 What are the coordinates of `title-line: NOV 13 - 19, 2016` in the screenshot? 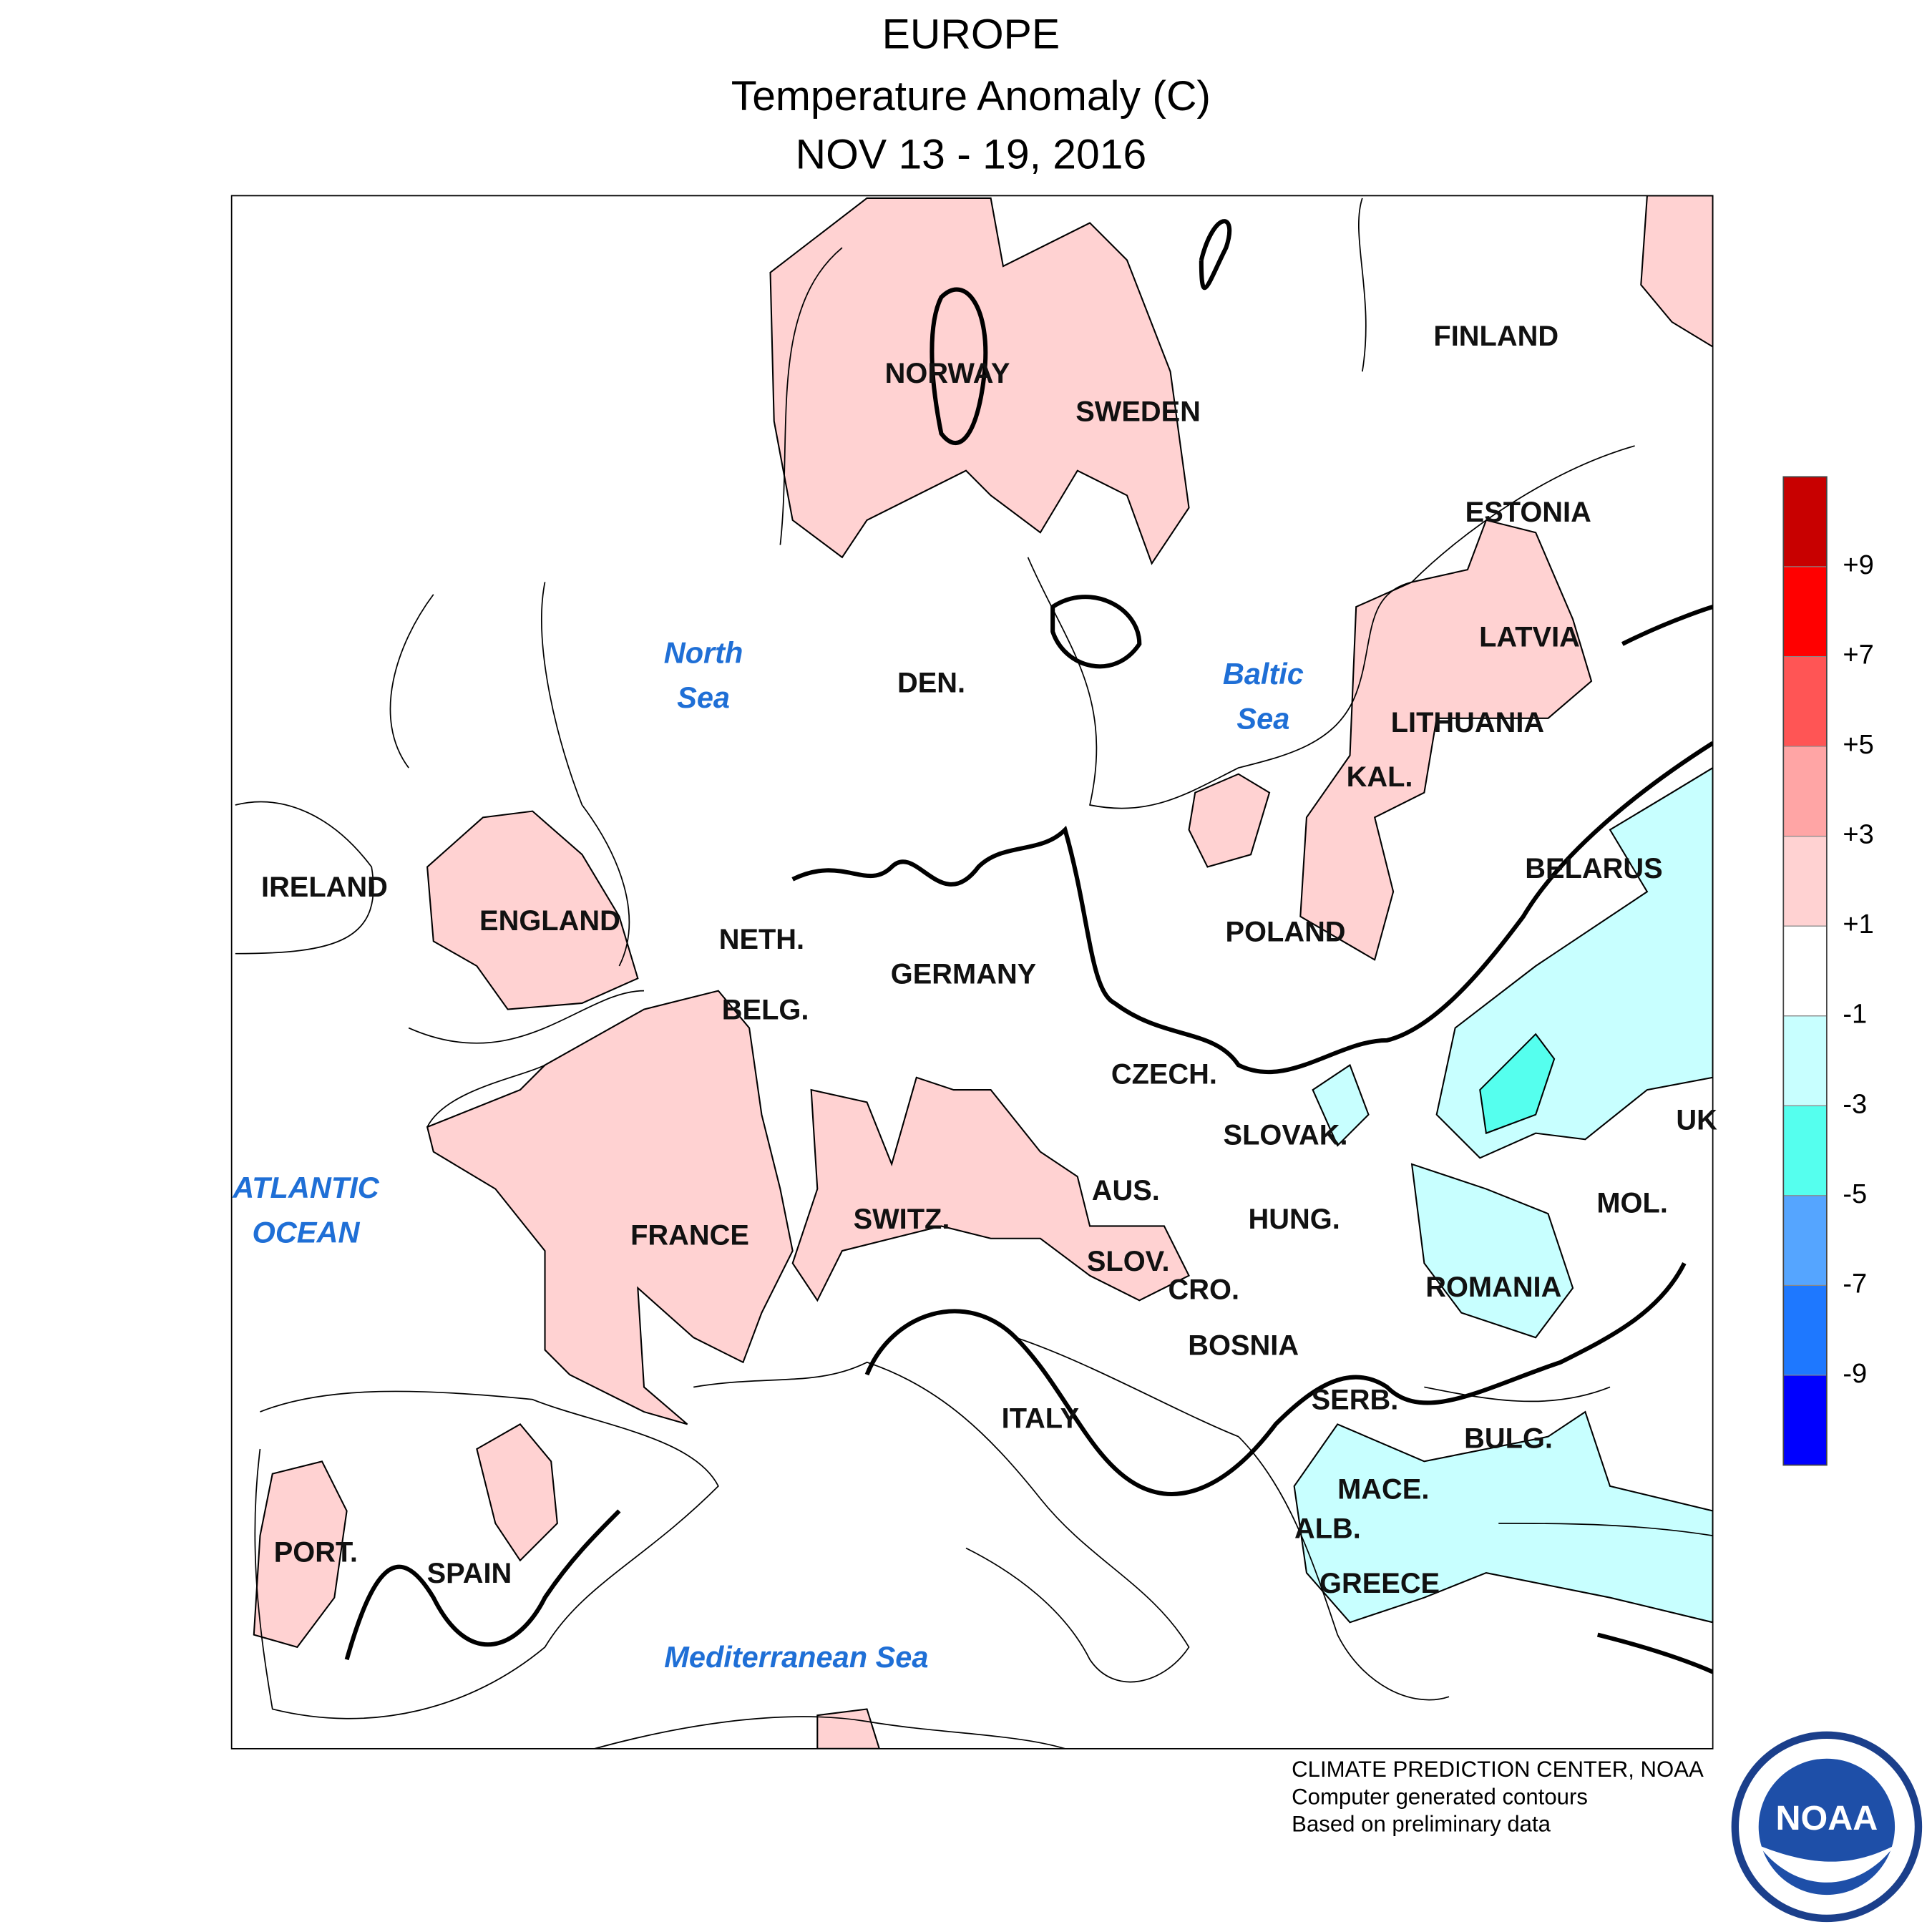 It's located at (971, 154).